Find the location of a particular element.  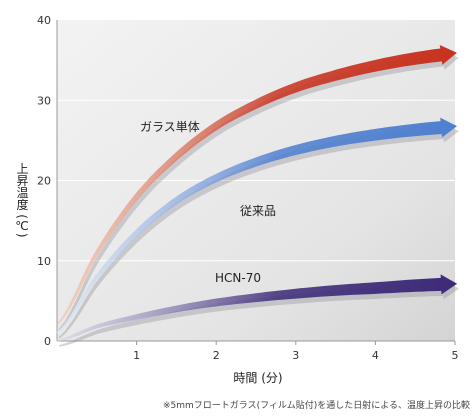

series-shadow is located at coordinates (259, 313).